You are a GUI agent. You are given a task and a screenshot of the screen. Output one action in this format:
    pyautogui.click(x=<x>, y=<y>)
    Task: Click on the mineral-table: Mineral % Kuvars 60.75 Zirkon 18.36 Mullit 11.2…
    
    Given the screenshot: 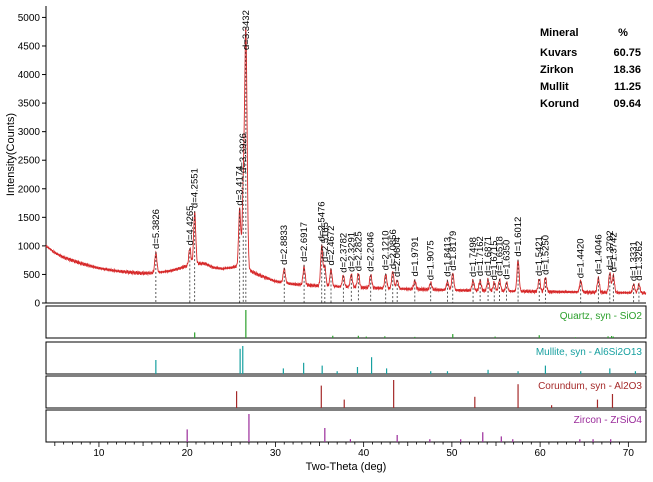 What is the action you would take?
    pyautogui.click(x=591, y=68)
    